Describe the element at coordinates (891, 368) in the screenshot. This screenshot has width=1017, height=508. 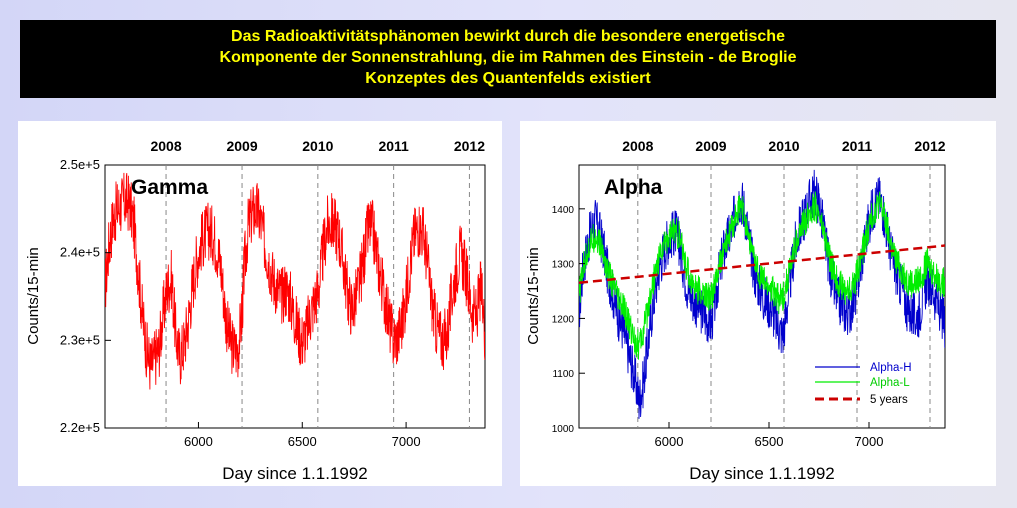
I see `legend-label-alpha-h: Alpha-H` at that location.